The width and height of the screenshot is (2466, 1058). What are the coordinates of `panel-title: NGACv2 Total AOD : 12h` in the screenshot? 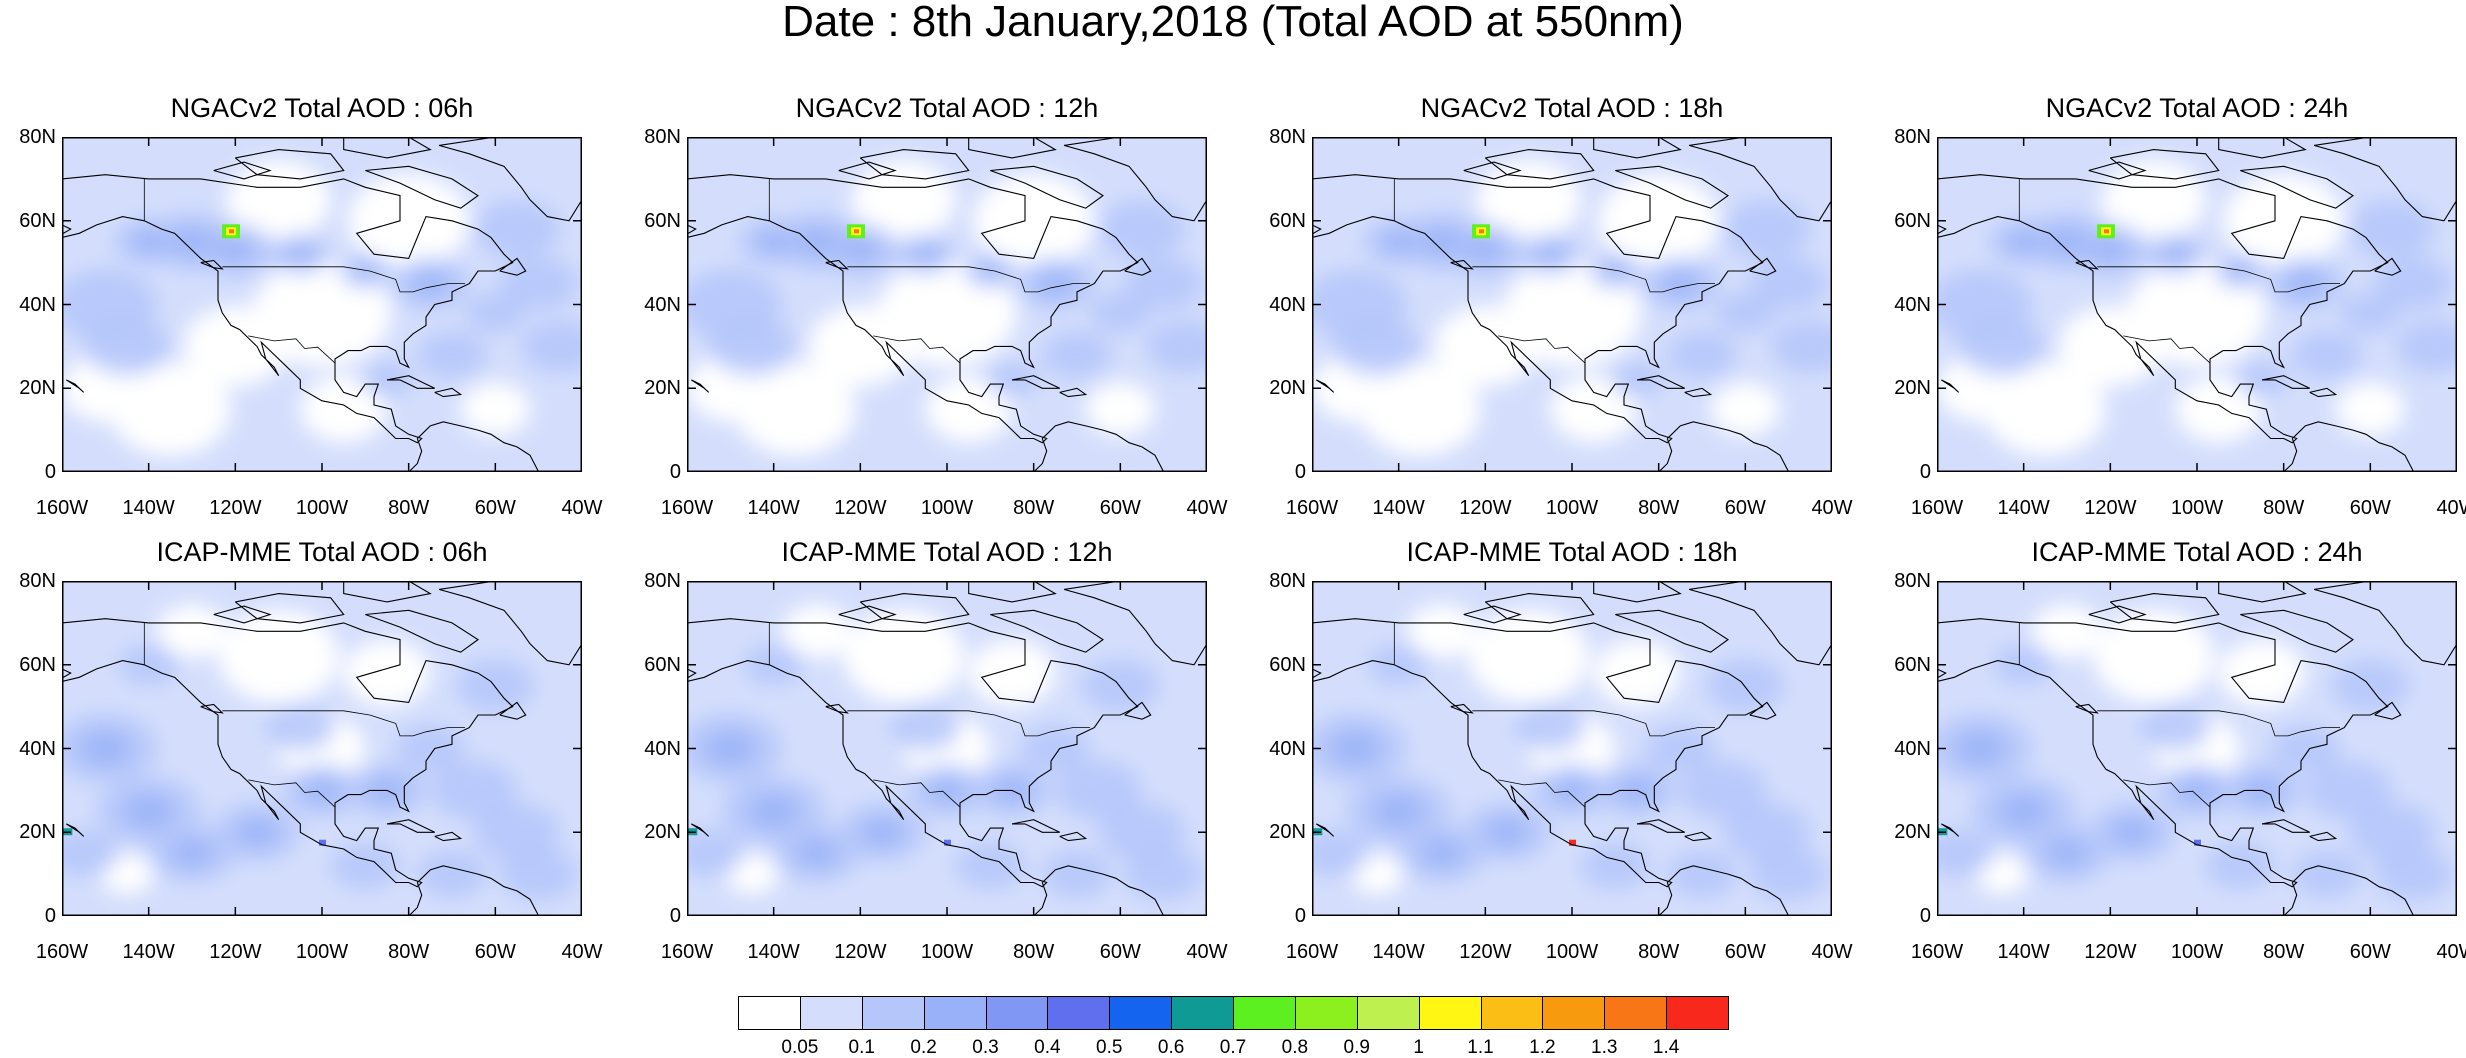 It's located at (947, 108).